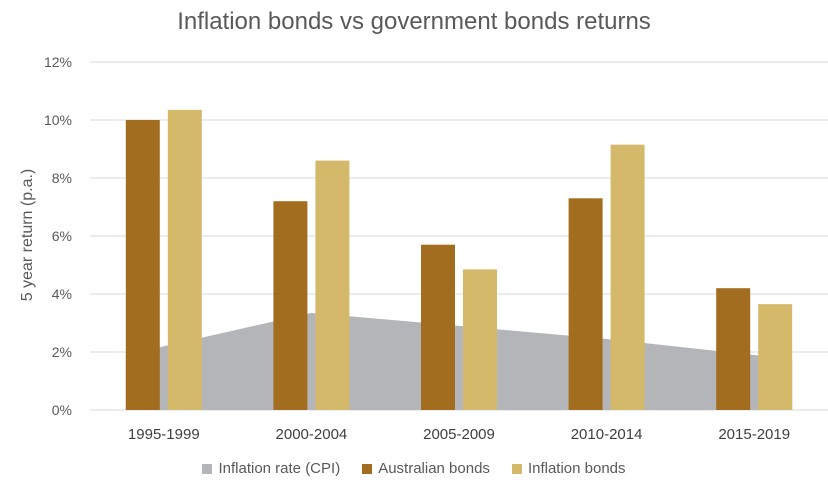 The image size is (828, 494). What do you see at coordinates (62, 236) in the screenshot?
I see `y-tick-label: 6%` at bounding box center [62, 236].